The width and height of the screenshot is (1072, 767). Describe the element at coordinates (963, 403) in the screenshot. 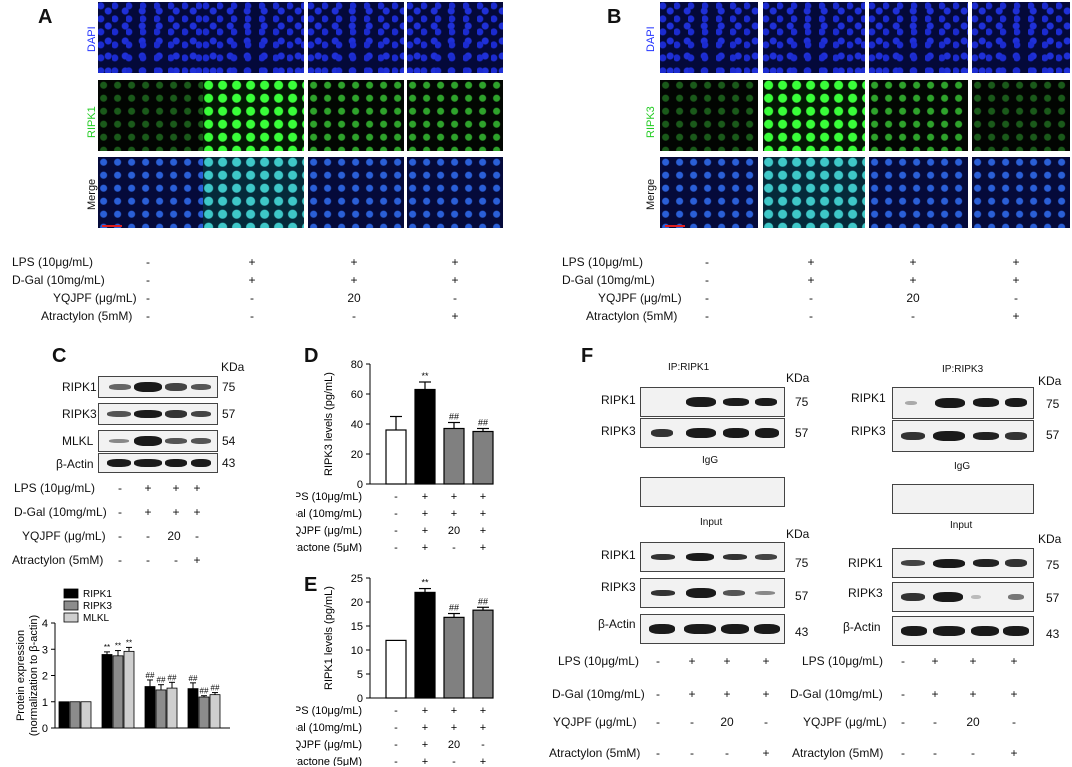

I see `blot-strip-f-right-ip-ripk1` at that location.